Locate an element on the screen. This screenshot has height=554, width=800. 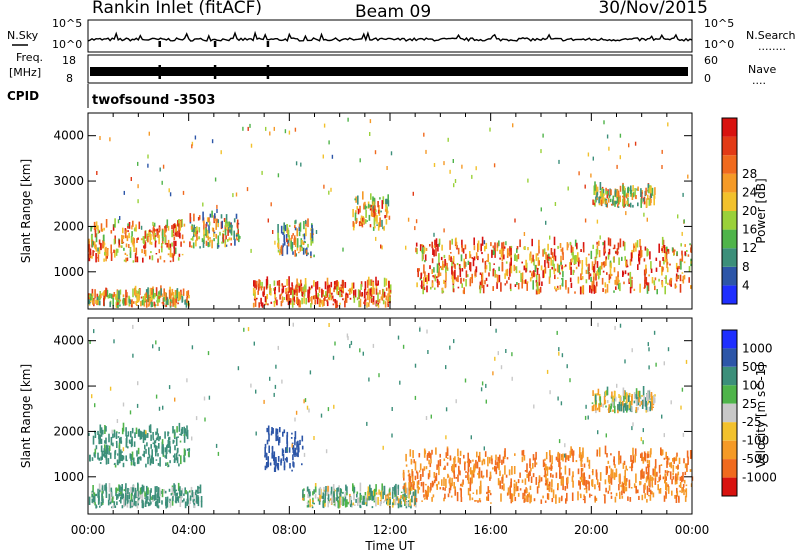
colorbar-tick-2: 12 is located at coordinates (749, 248).